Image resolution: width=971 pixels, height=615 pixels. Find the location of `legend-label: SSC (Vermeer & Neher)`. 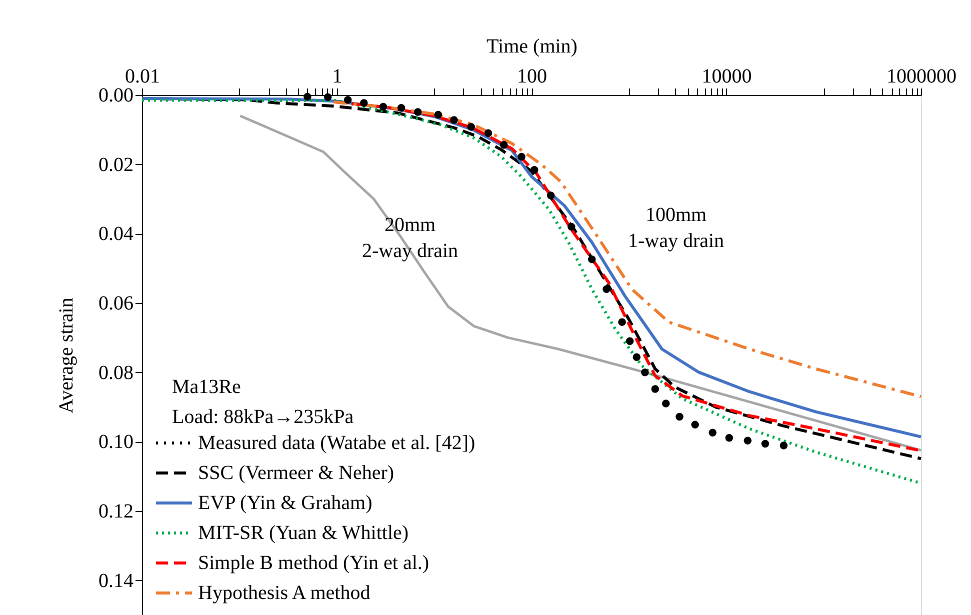

legend-label: SSC (Vermeer & Neher) is located at coordinates (296, 473).